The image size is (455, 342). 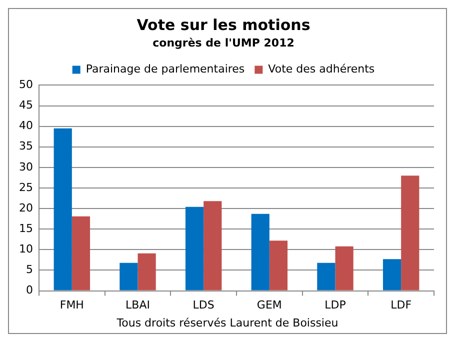 What do you see at coordinates (25, 228) in the screenshot?
I see `y-tick-label: 15` at bounding box center [25, 228].